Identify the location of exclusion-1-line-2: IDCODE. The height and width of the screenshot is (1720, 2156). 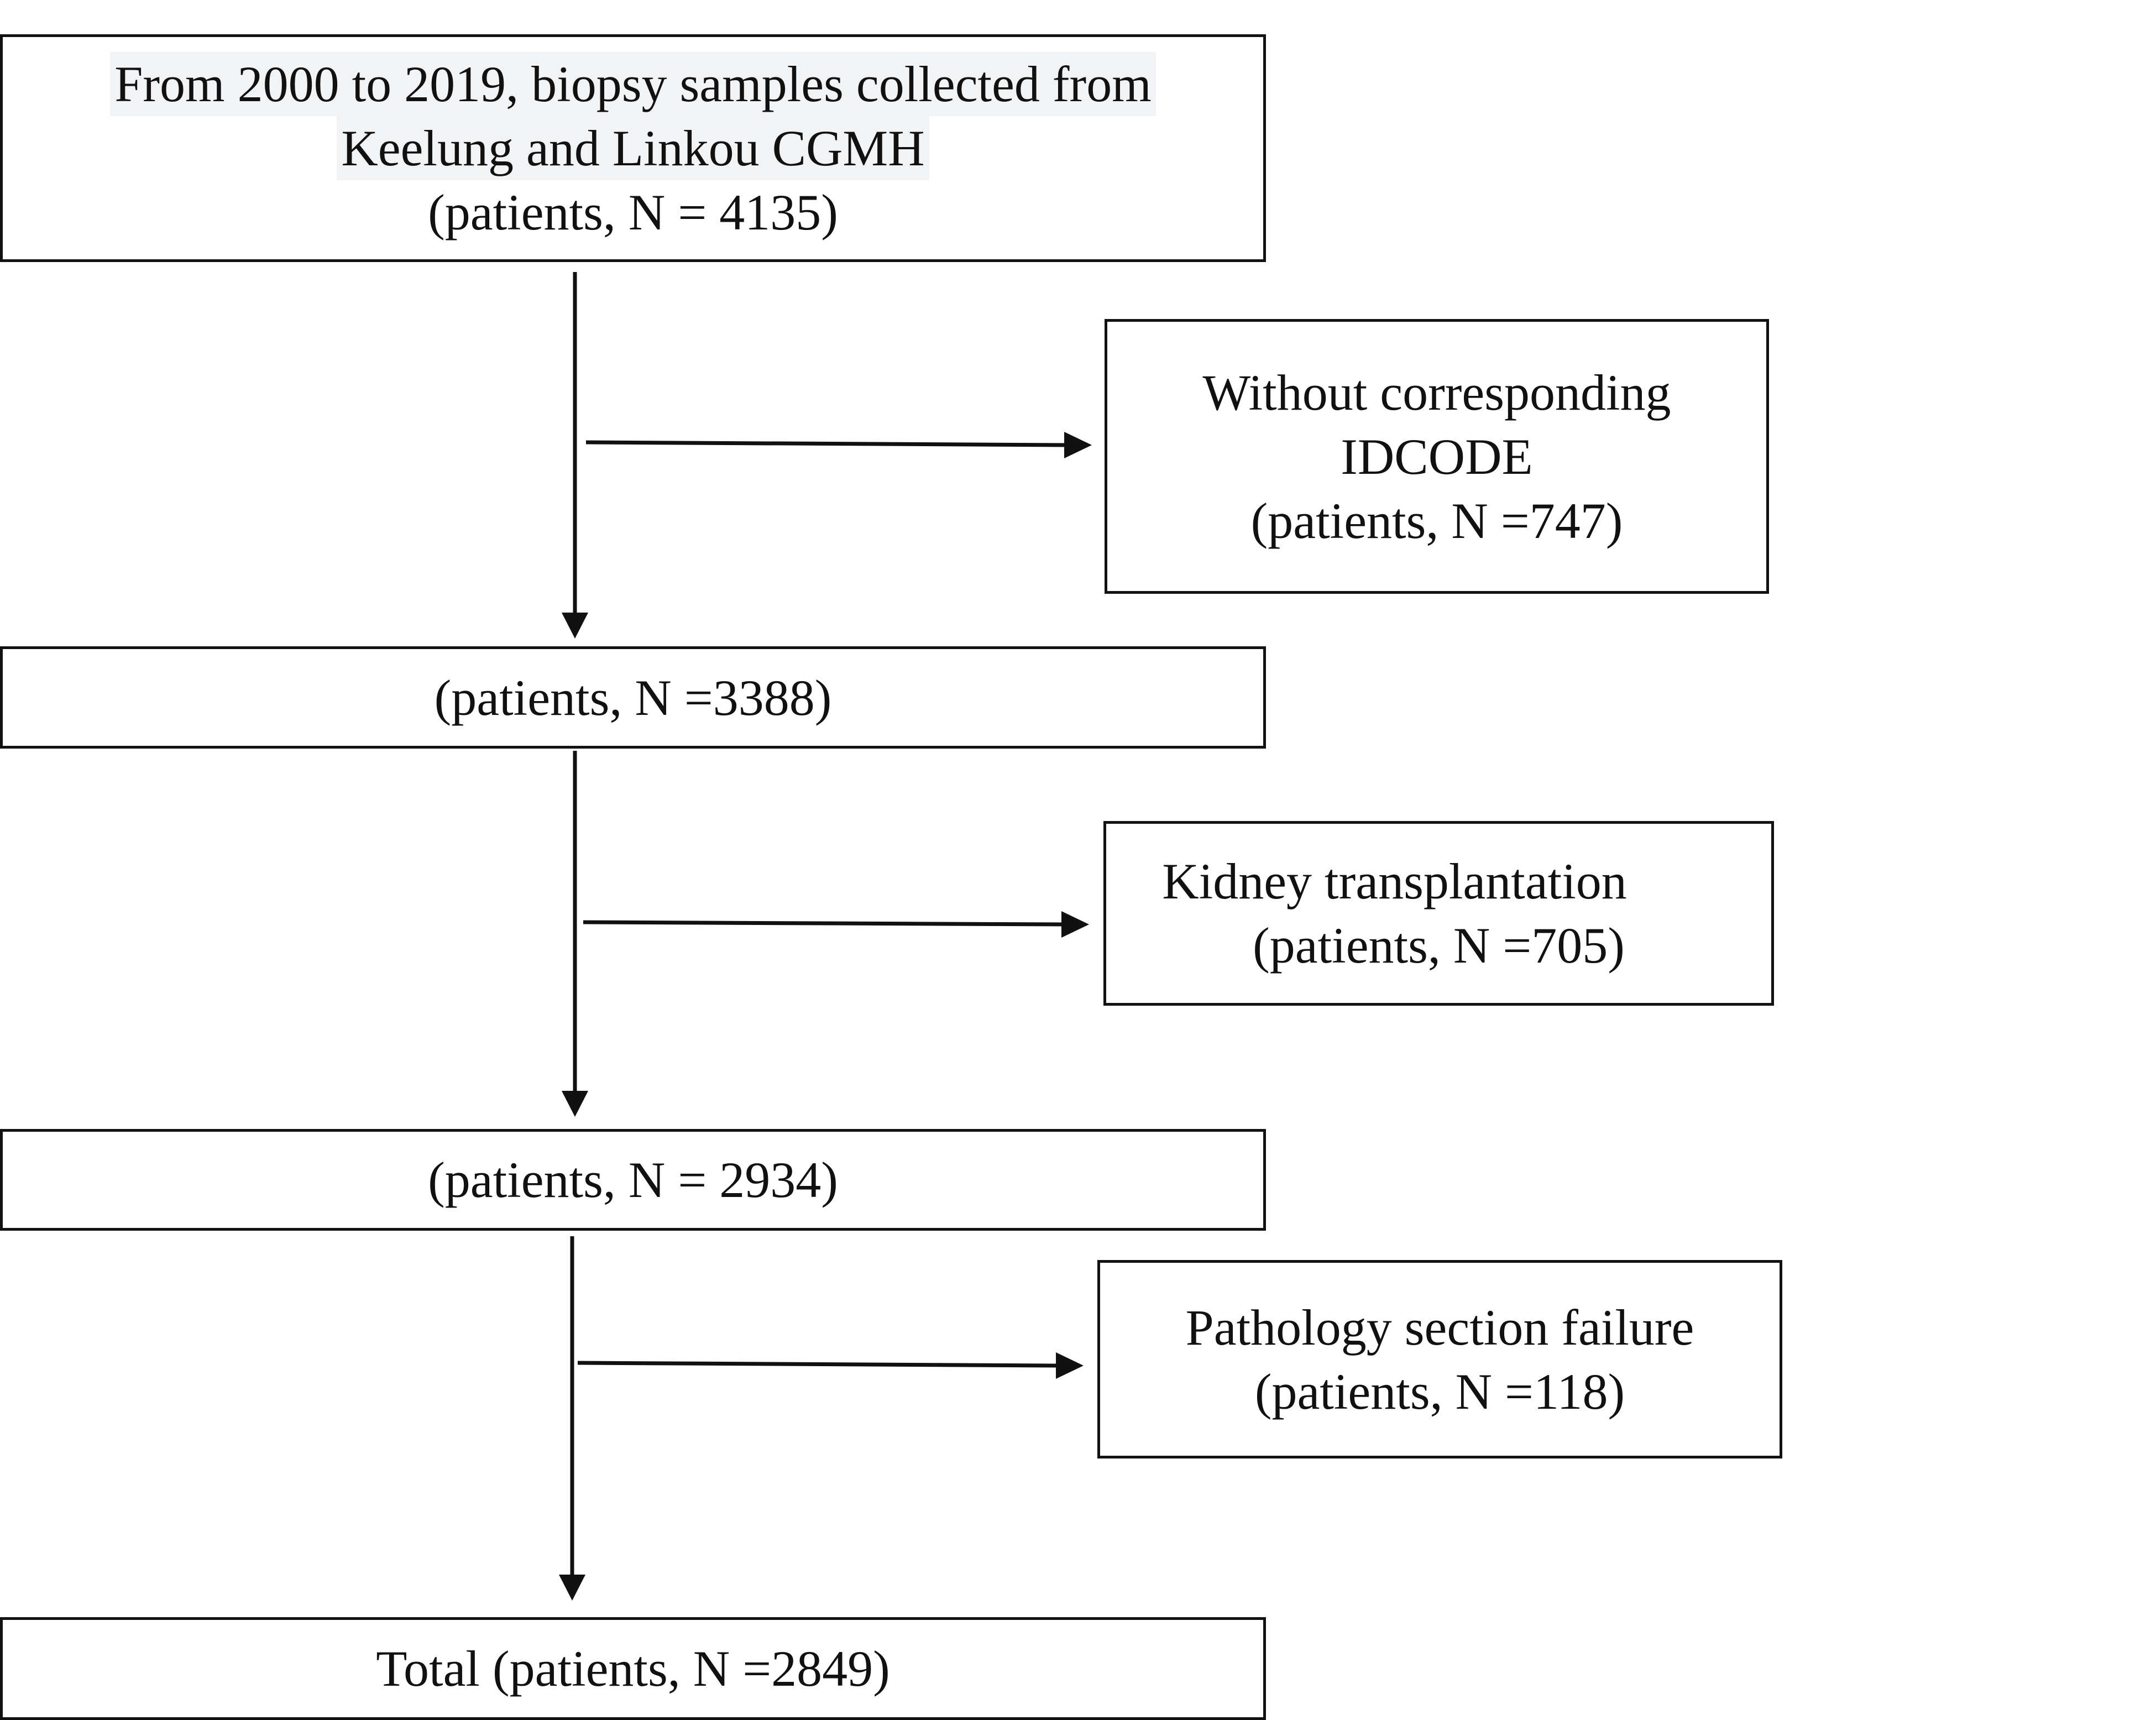
(1437, 456).